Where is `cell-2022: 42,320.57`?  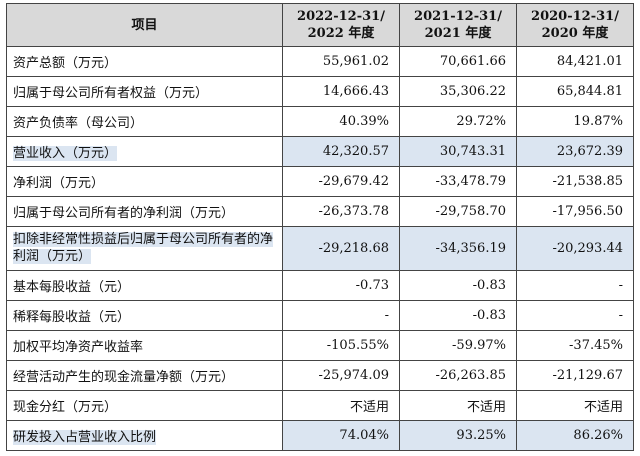
cell-2022: 42,320.57 is located at coordinates (341, 151).